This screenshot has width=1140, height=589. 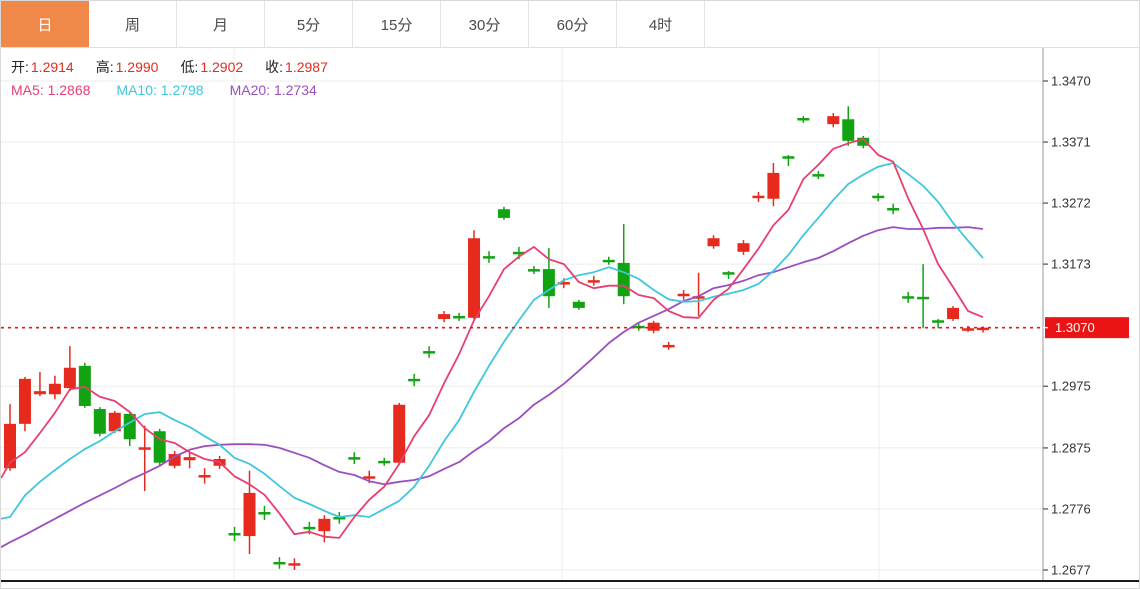 I want to click on ma20-label: MA20:, so click(x=250, y=90).